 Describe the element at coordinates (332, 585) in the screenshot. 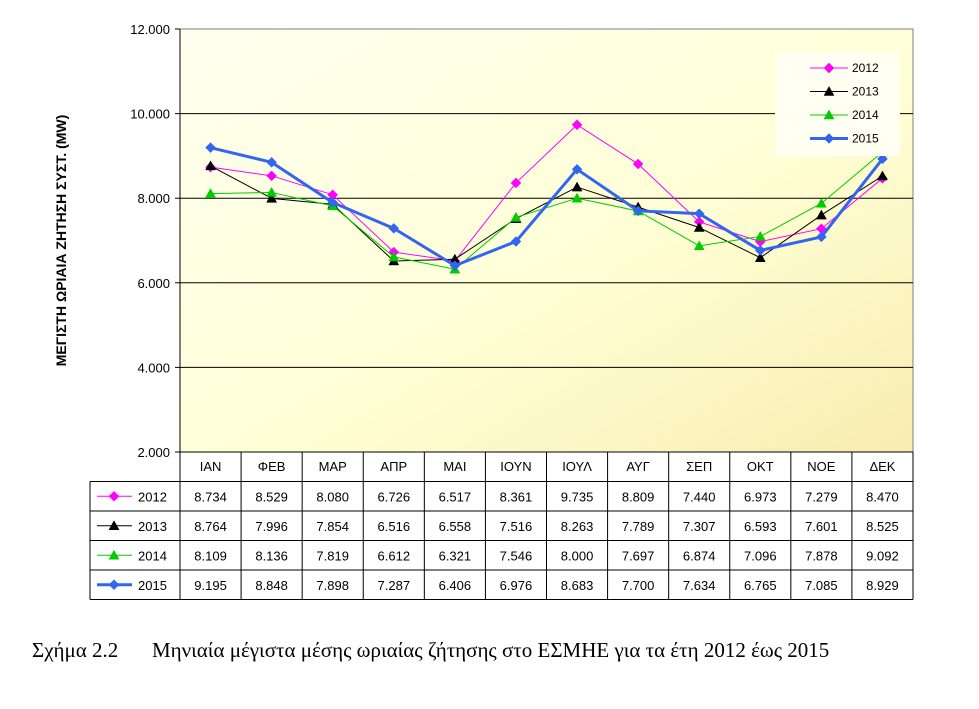

I see `table-cell: 7.898` at that location.